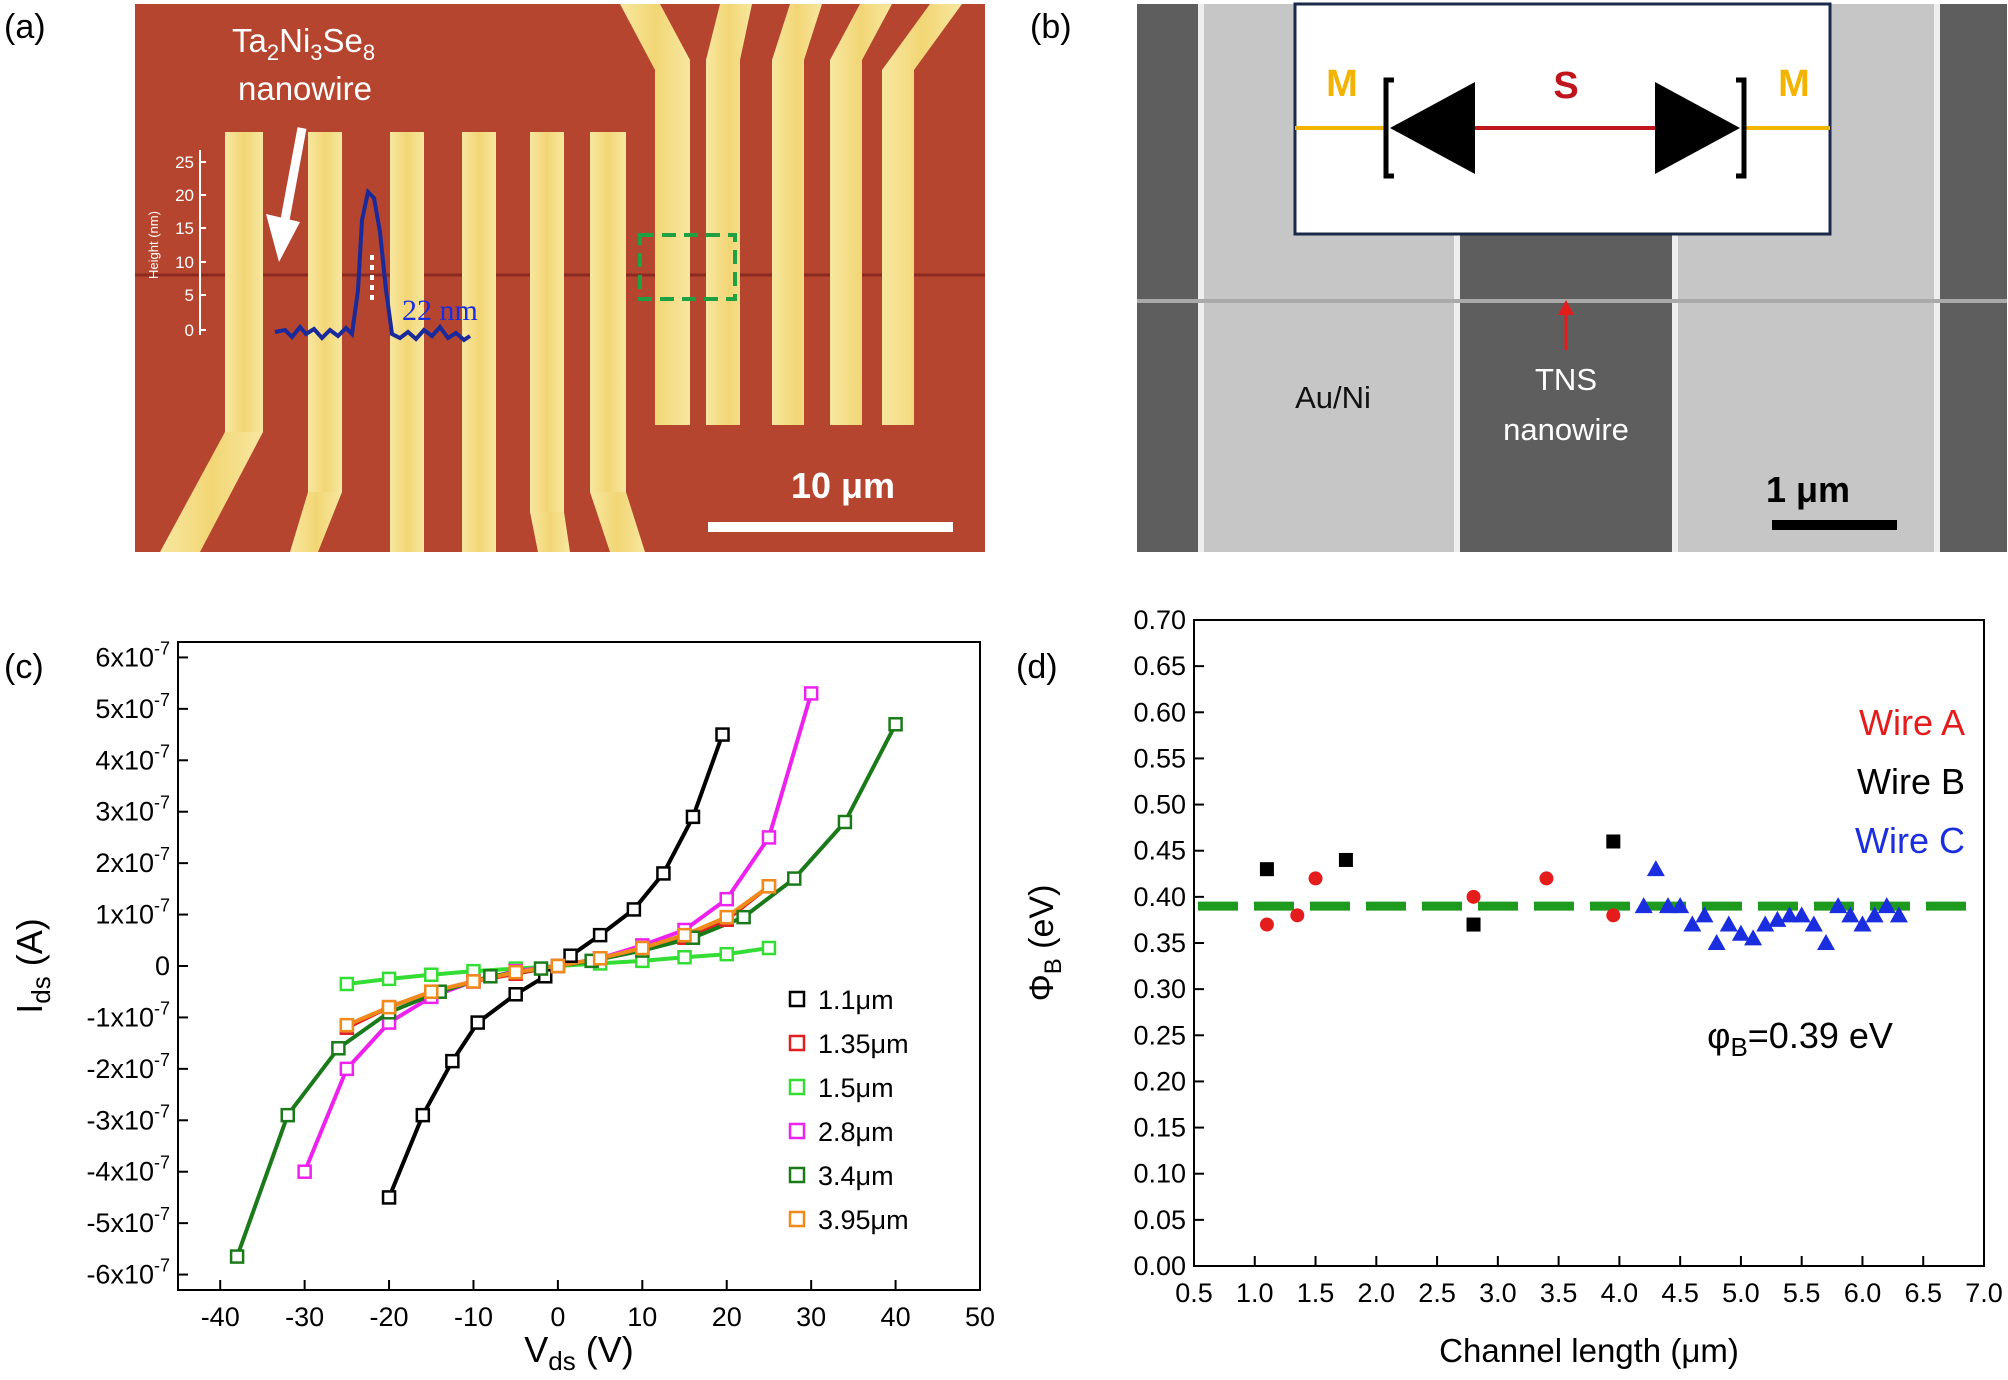 This screenshot has height=1380, width=2008. Describe the element at coordinates (128, 1221) in the screenshot. I see `iv-y-tick-label: -5x10⁻⁷` at that location.